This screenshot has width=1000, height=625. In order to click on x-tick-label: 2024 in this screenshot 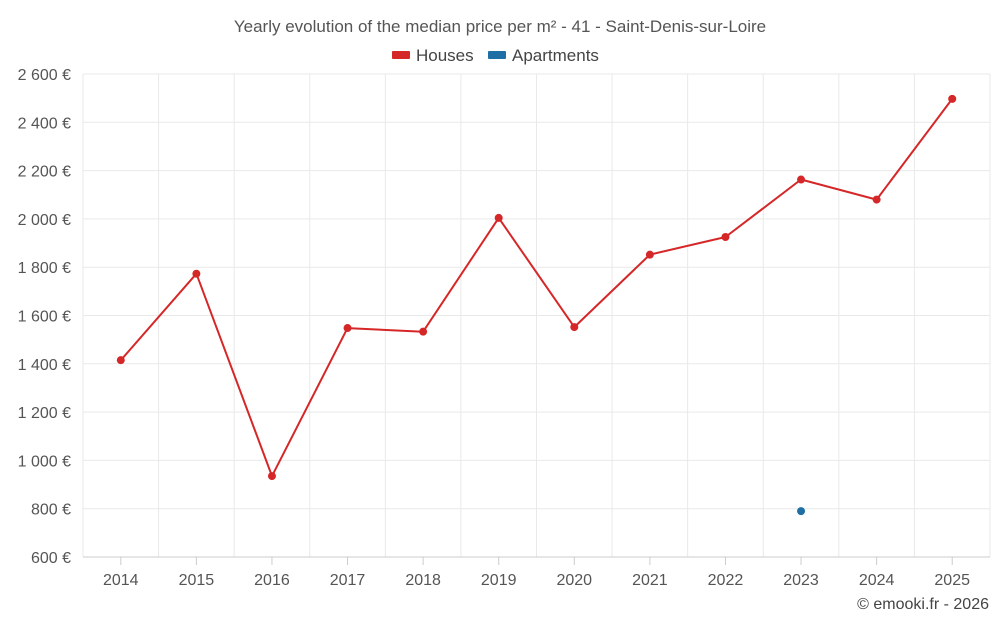, I will do `click(877, 580)`.